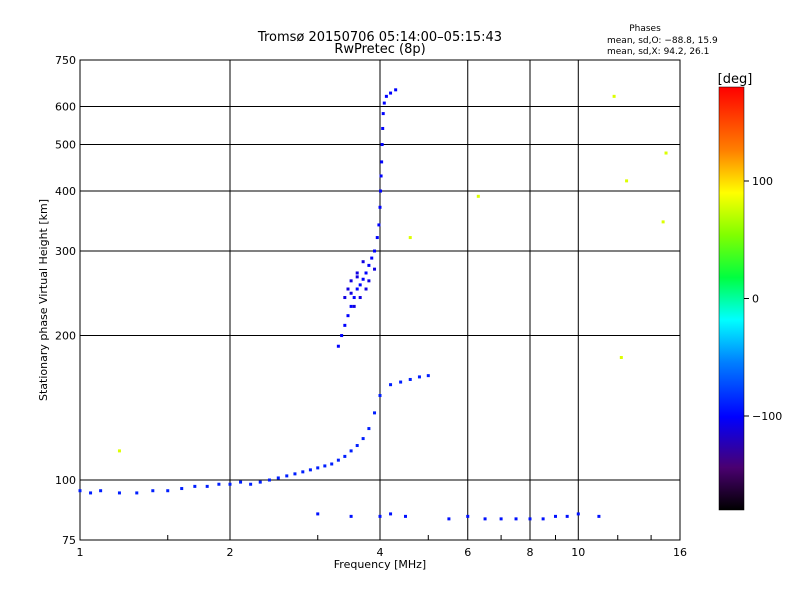  I want to click on y-axis-label: Stationary phase Virtual Height [km], so click(43, 300).